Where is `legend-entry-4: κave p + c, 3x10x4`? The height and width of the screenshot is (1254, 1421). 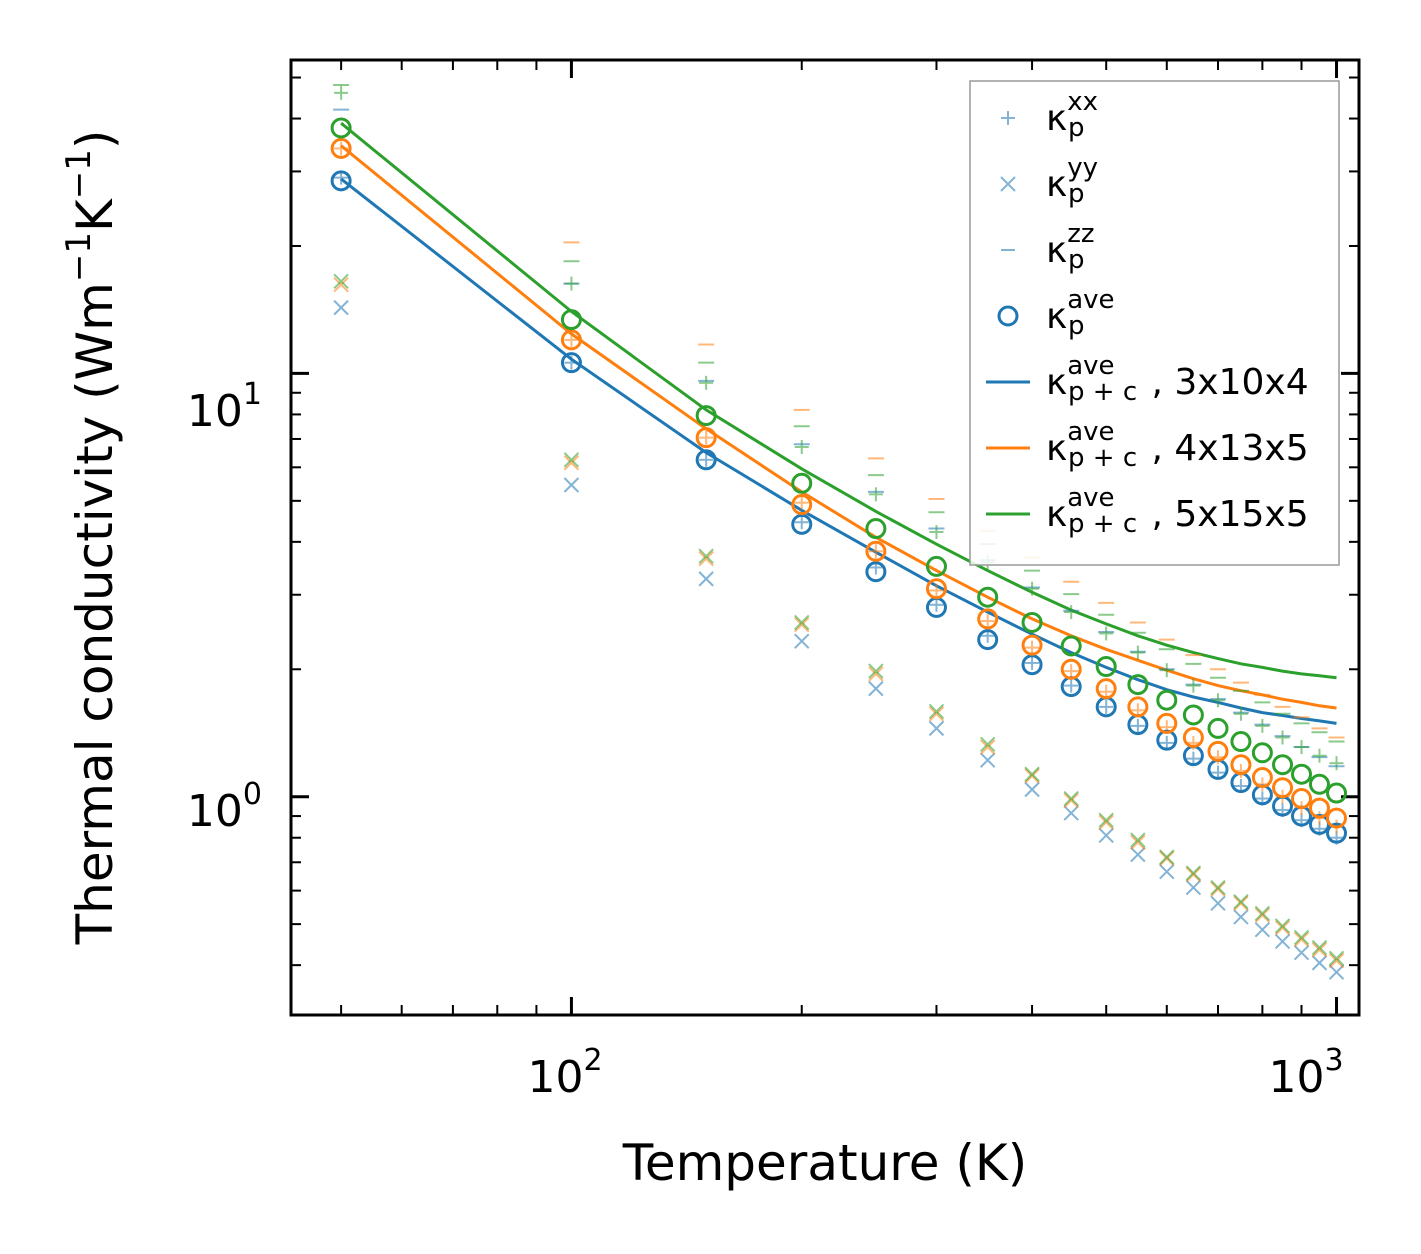 legend-entry-4: κave p + c, 3x10x4 is located at coordinates (1147, 379).